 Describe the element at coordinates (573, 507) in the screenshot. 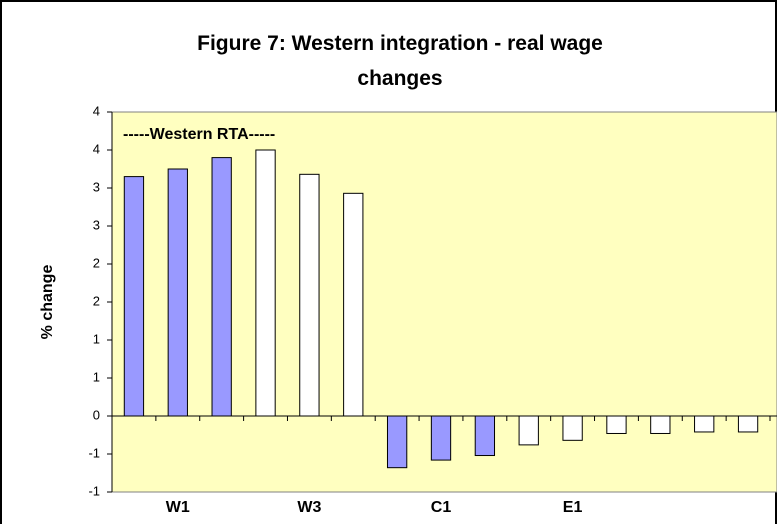

I see `x-tick-label: E1` at that location.